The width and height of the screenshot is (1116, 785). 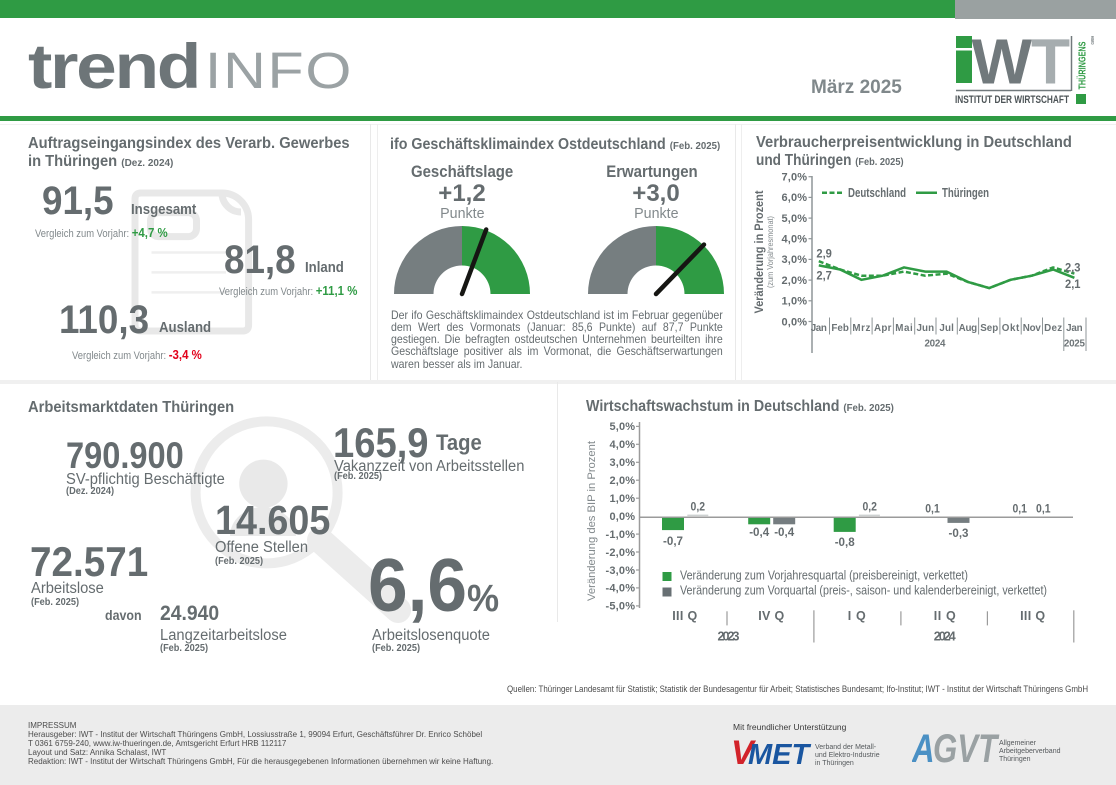 What do you see at coordinates (621, 553) in the screenshot?
I see `svg-text: -2,0%` at bounding box center [621, 553].